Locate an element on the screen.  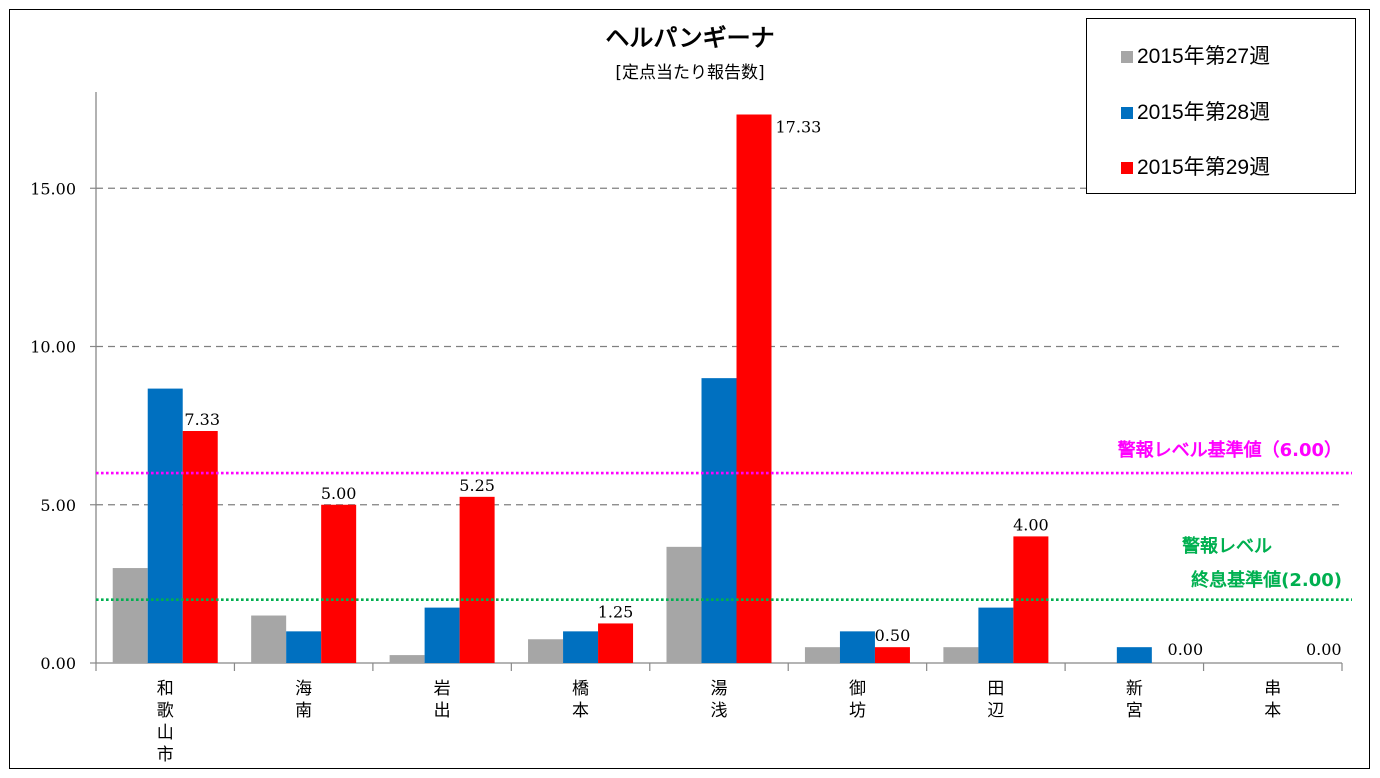
legend: 2015年第27週 2015年第28週 2015年第29週 is located at coordinates (1221, 106).